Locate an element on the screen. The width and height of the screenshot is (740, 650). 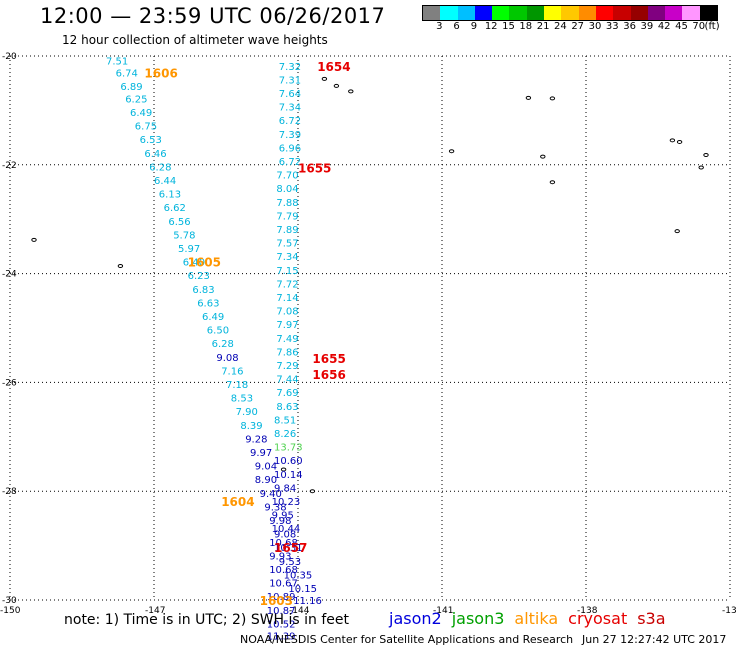
wave-height-value: 9.08 is located at coordinates (285, 535).